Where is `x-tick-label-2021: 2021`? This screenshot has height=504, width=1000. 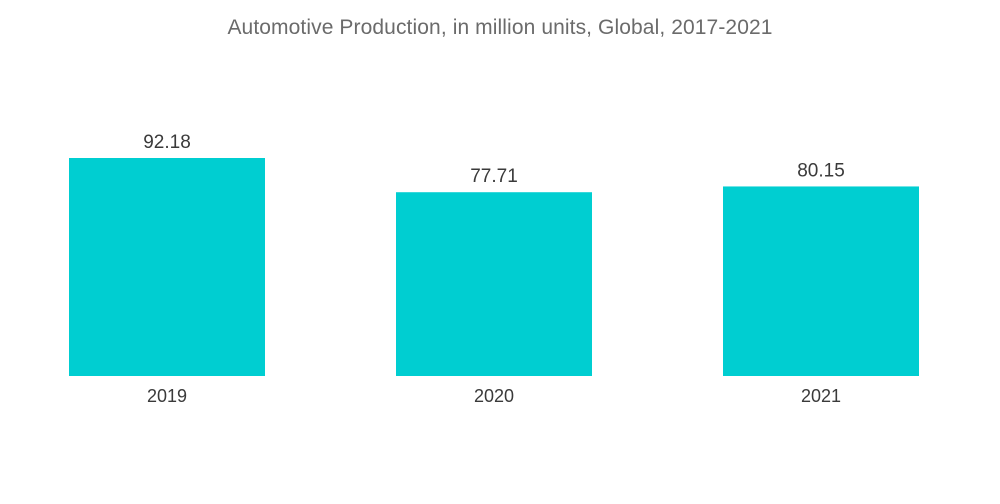
x-tick-label-2021: 2021 is located at coordinates (821, 396).